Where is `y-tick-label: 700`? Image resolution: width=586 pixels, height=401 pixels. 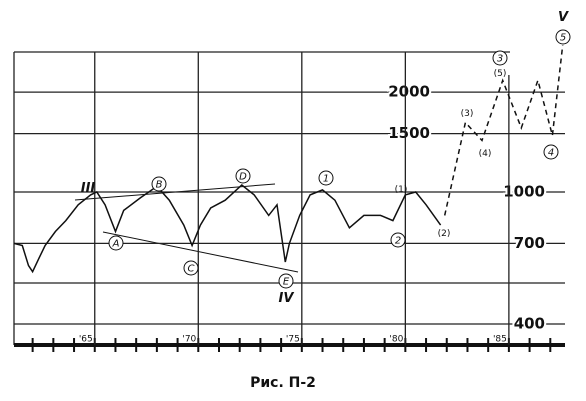 y-tick-label: 700 is located at coordinates (529, 243).